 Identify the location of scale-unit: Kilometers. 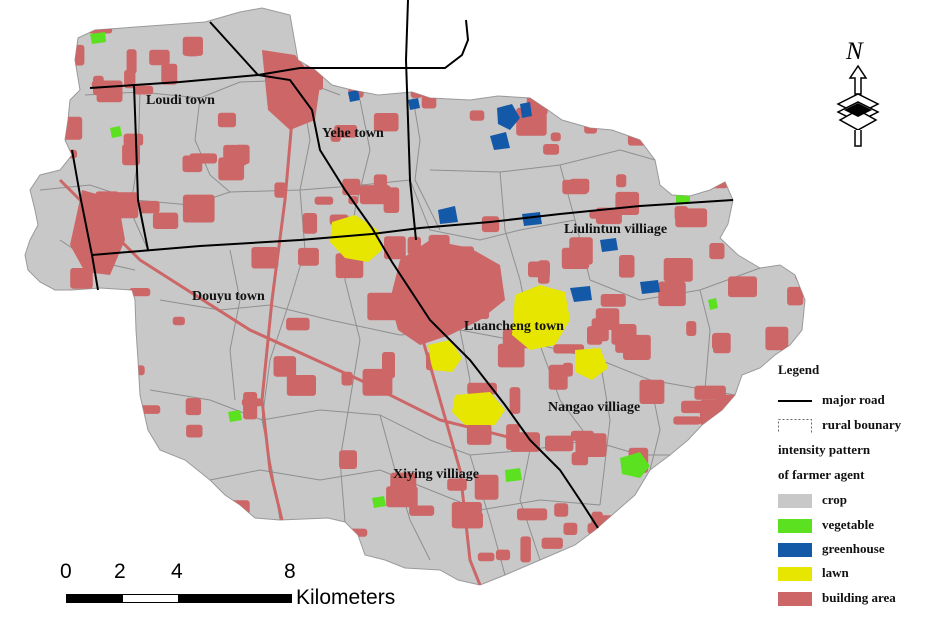
(346, 597).